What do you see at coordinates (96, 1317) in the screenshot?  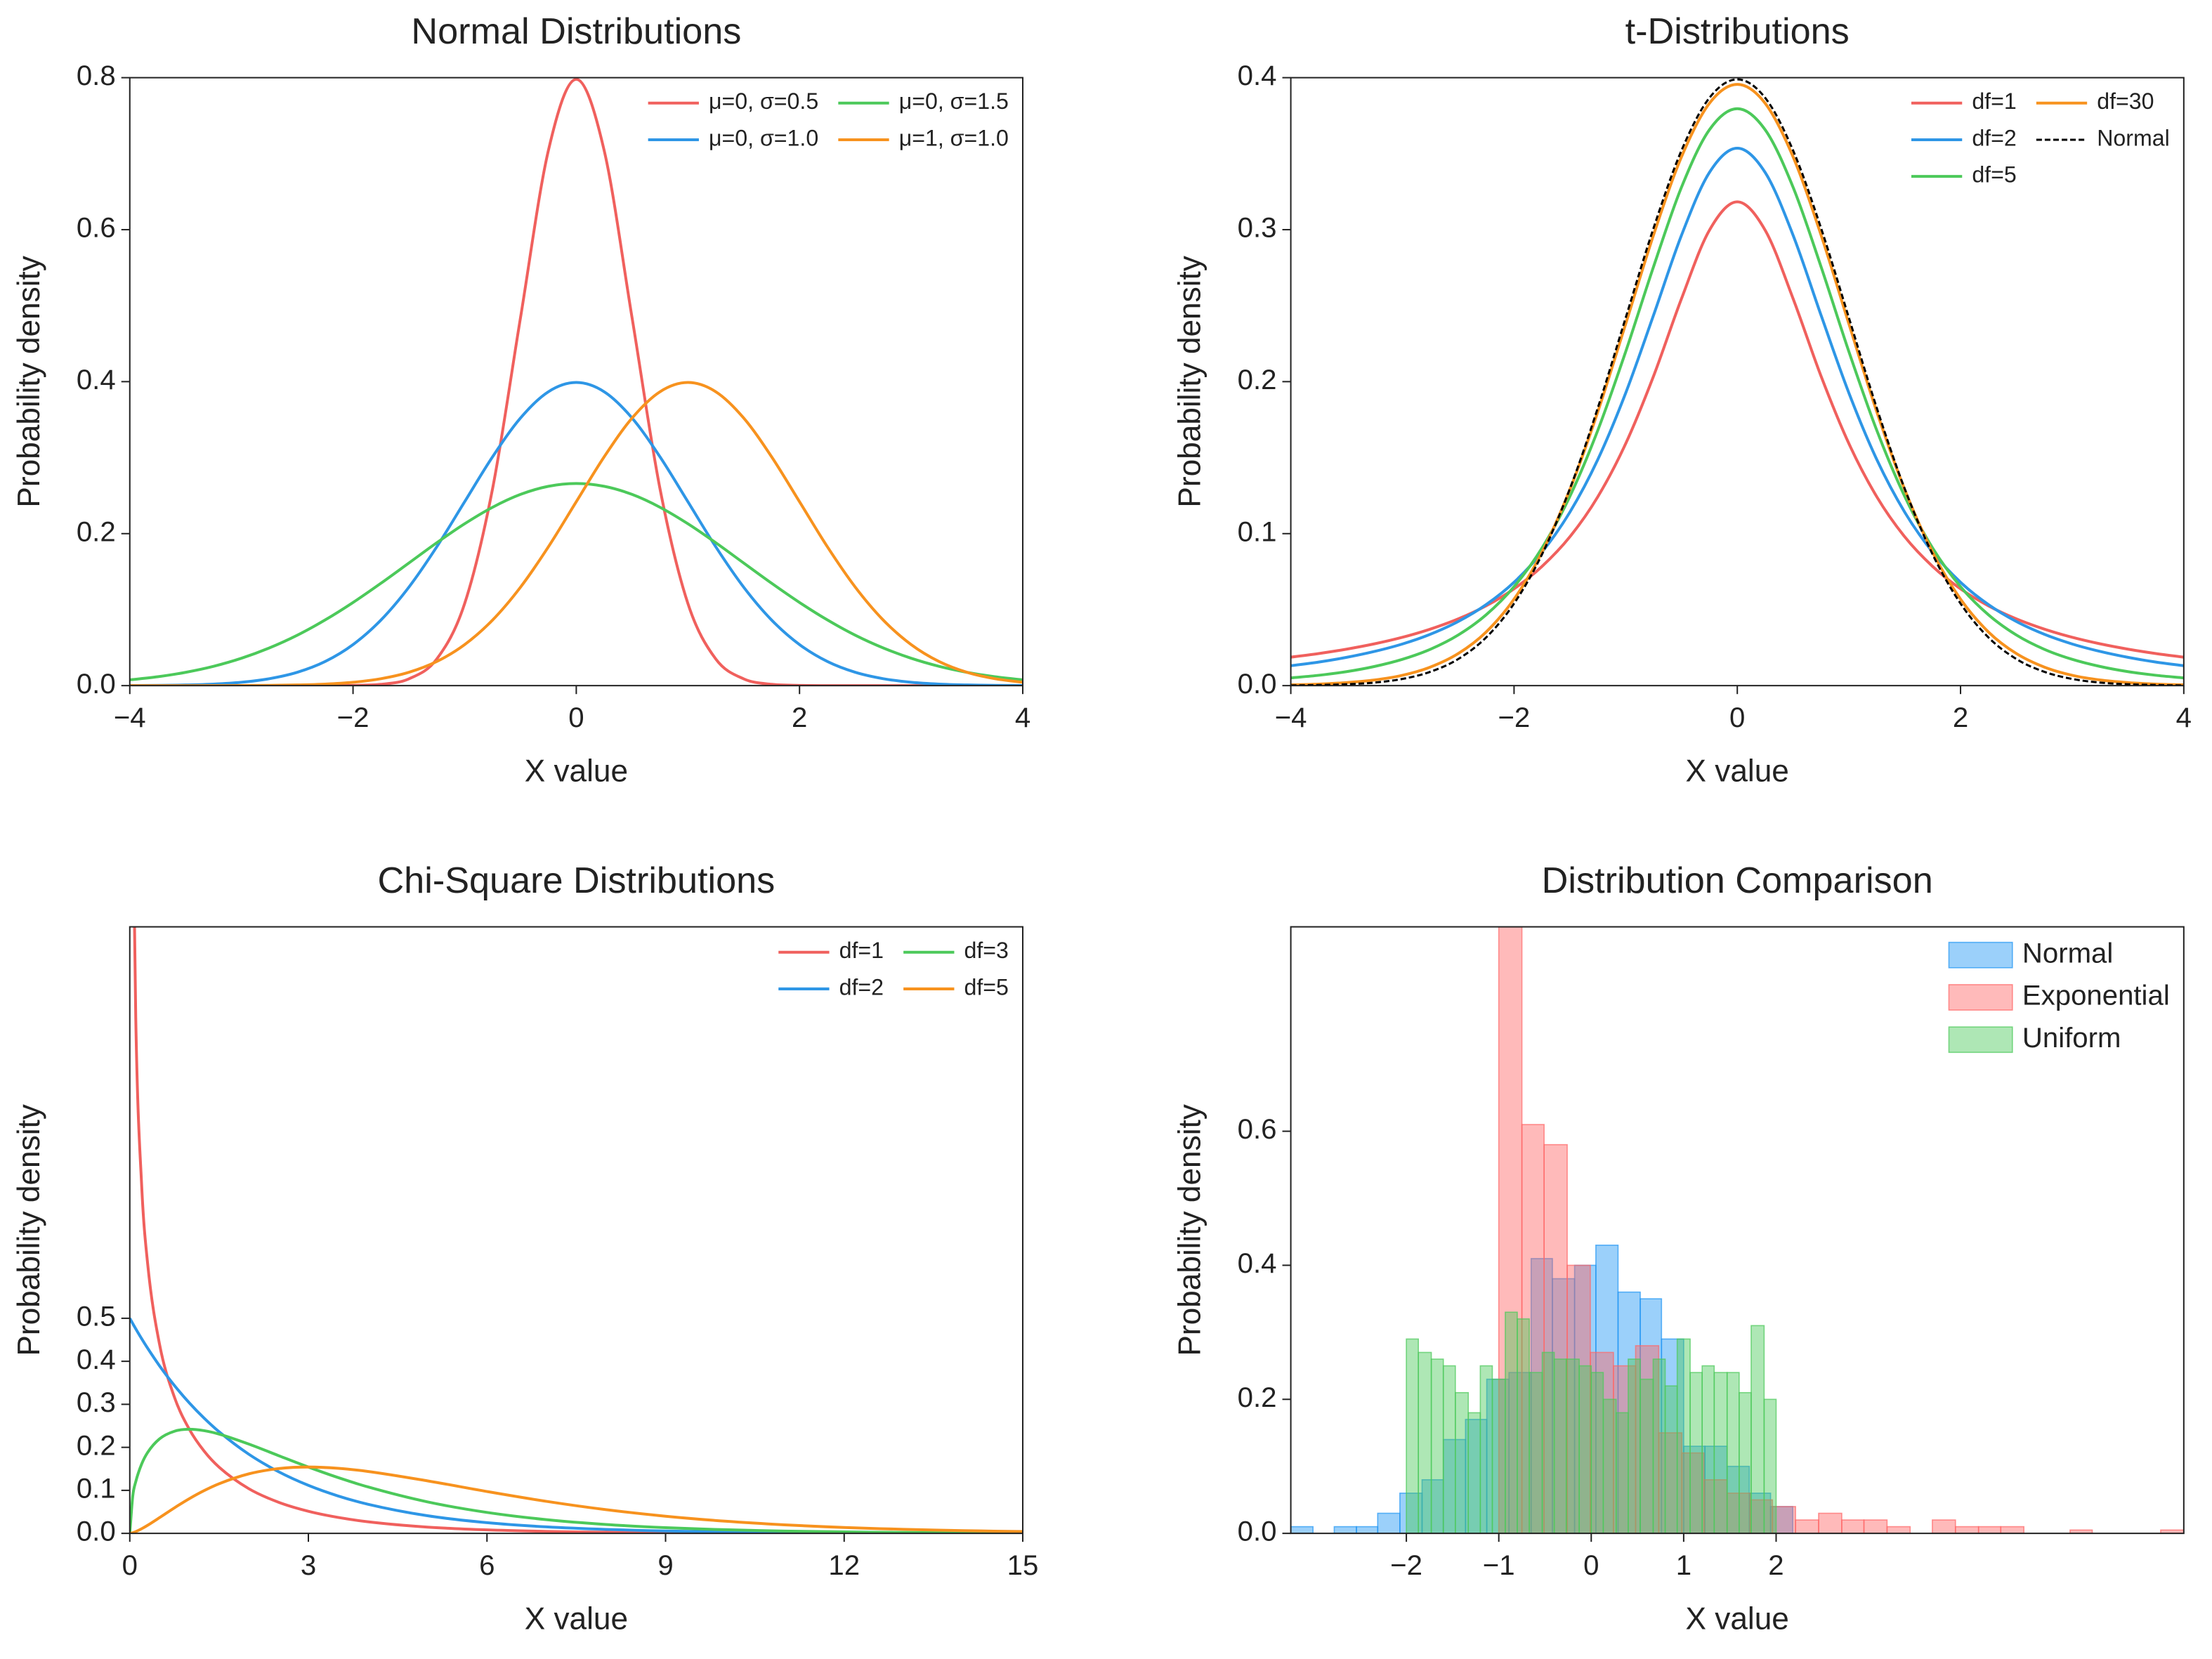 I see `y-tick-label: 0.5` at bounding box center [96, 1317].